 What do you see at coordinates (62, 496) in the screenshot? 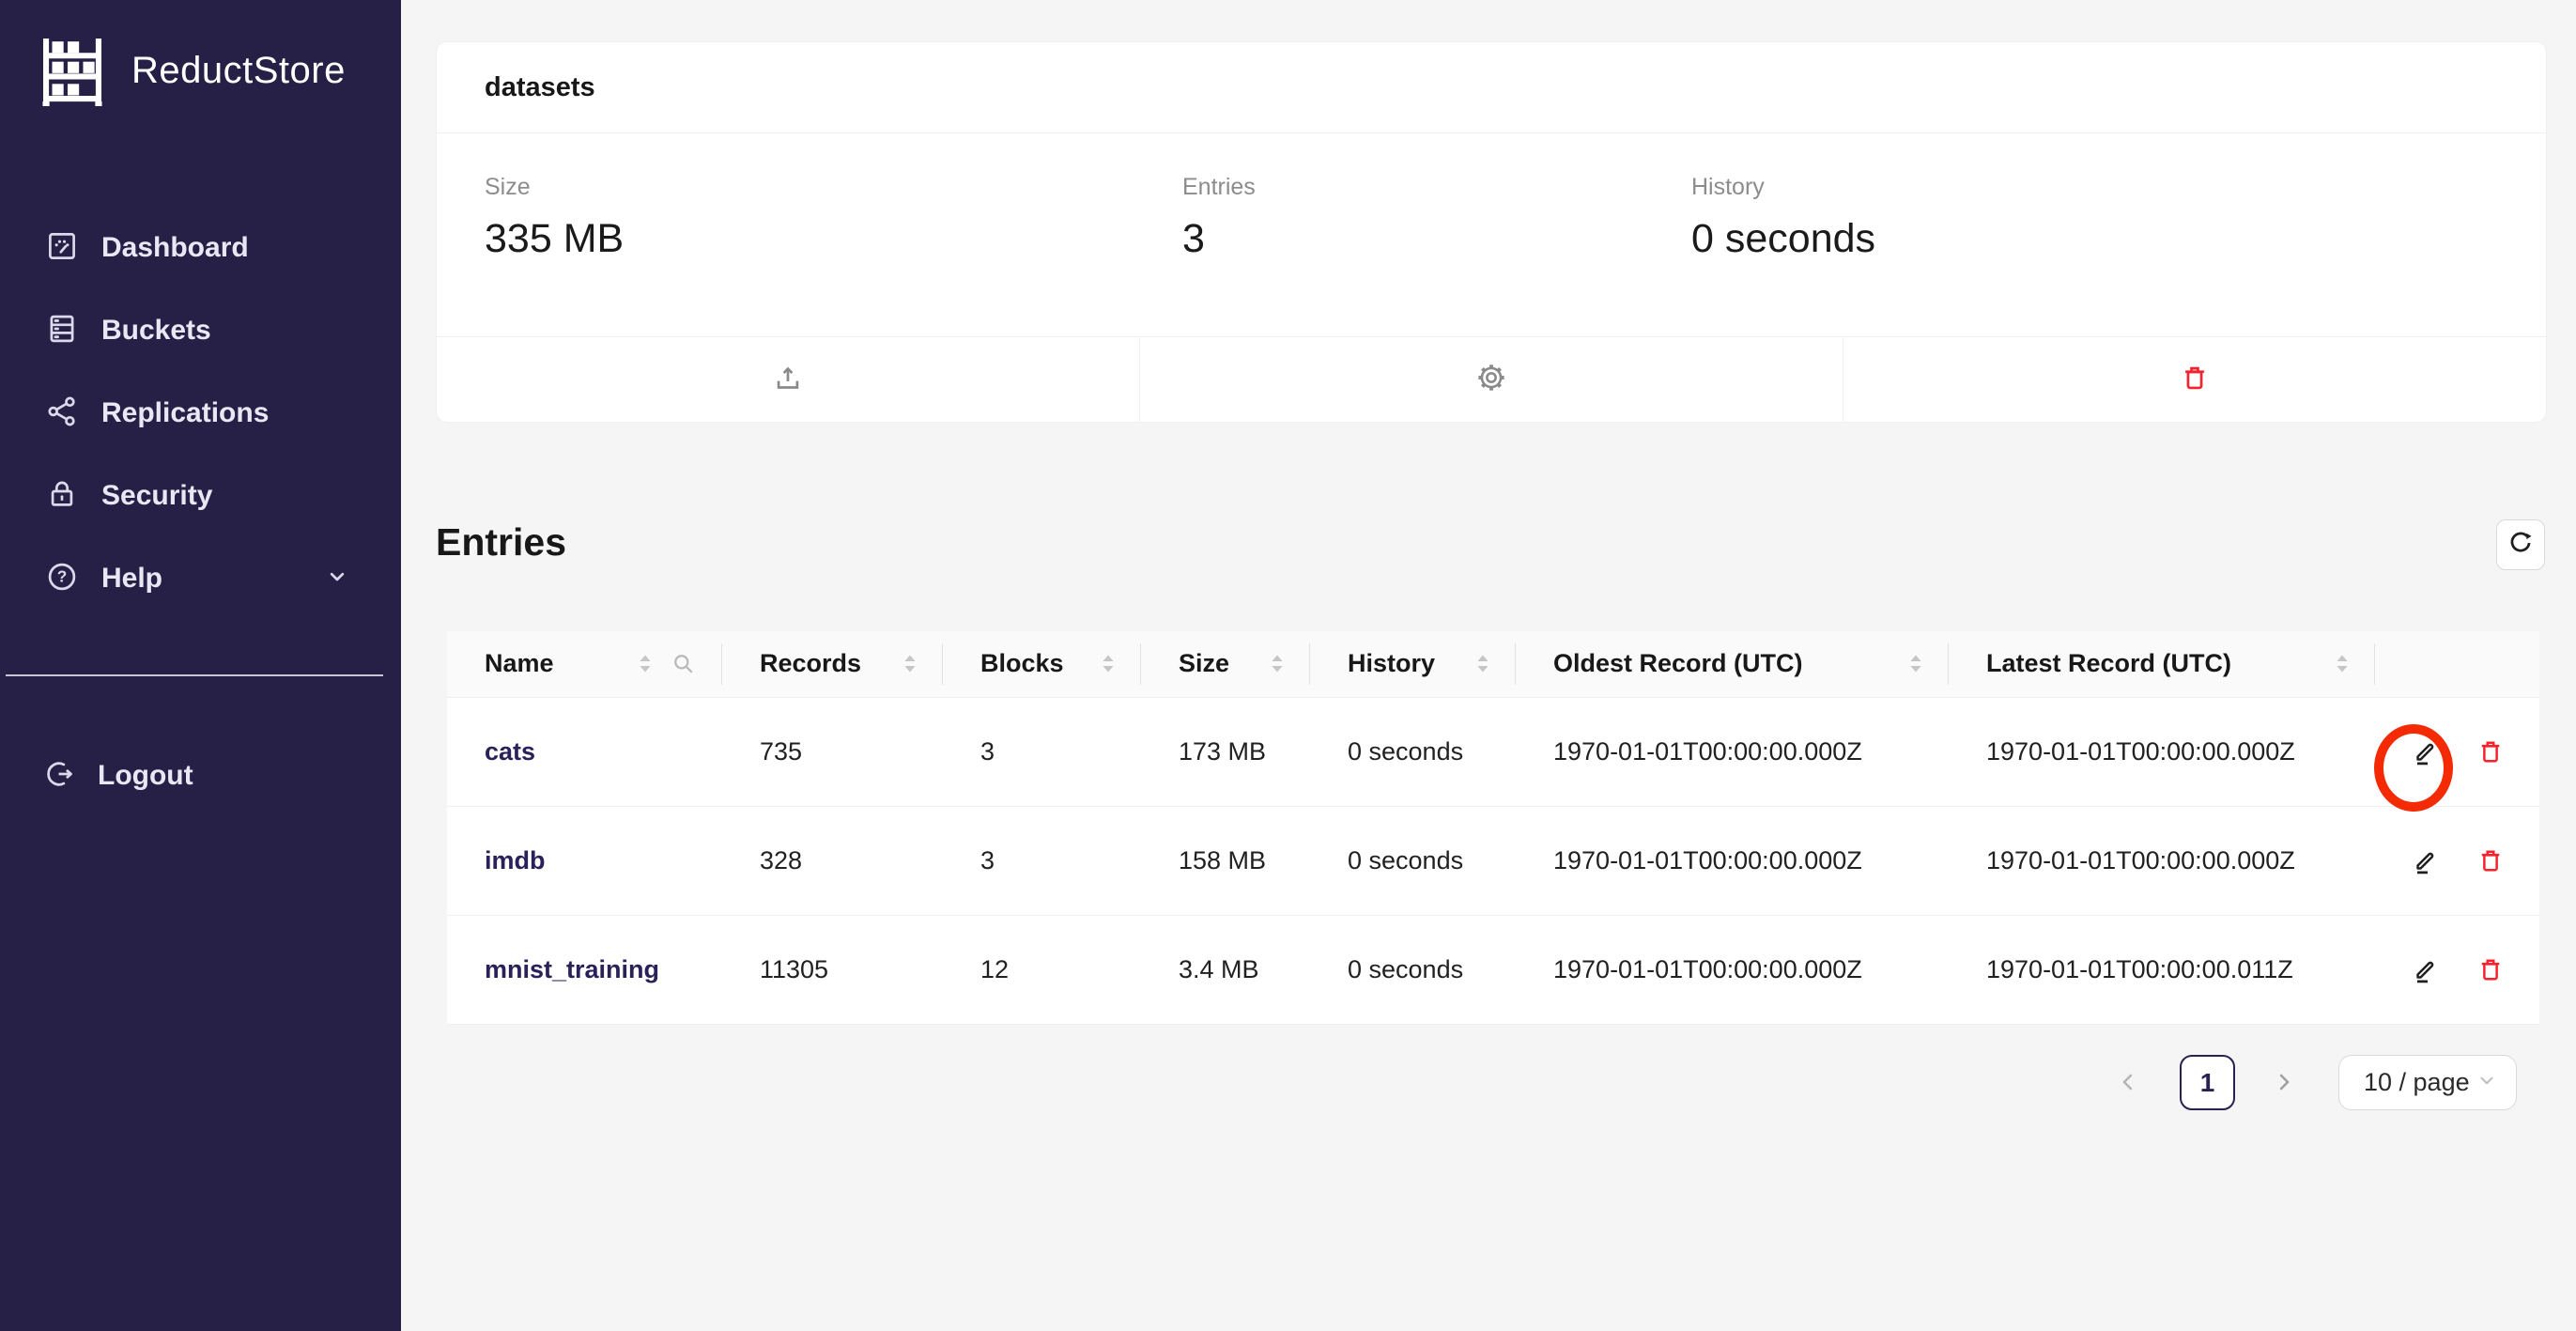
I see `lock-icon` at bounding box center [62, 496].